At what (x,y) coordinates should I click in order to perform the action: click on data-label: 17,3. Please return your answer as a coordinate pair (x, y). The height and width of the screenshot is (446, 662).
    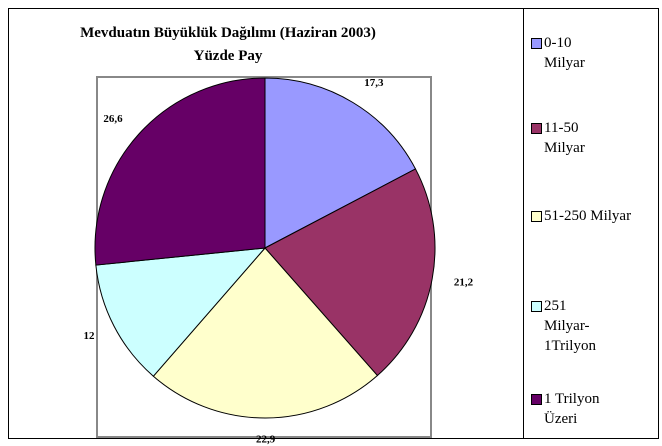
    Looking at the image, I should click on (374, 83).